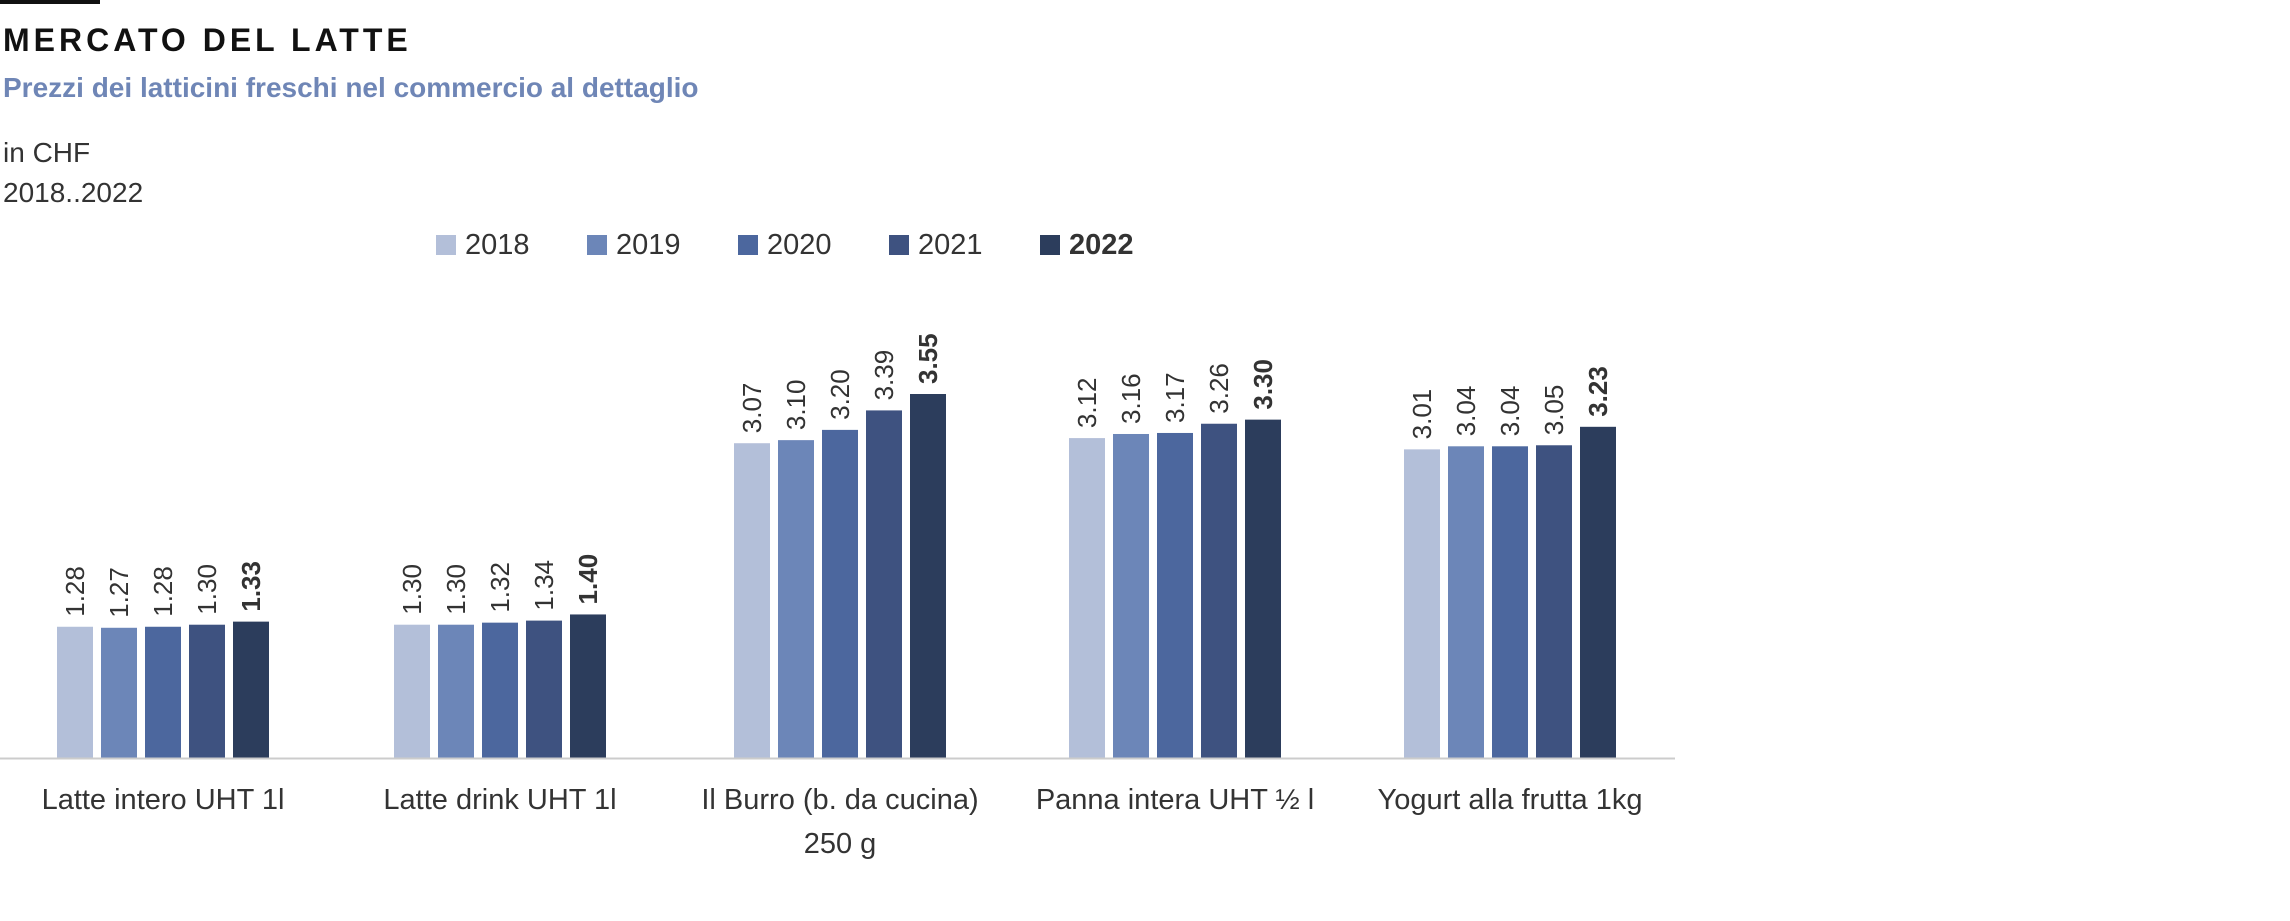 The image size is (2290, 921). Describe the element at coordinates (75, 591) in the screenshot. I see `value-label-2018-cat-0: 1.28` at that location.